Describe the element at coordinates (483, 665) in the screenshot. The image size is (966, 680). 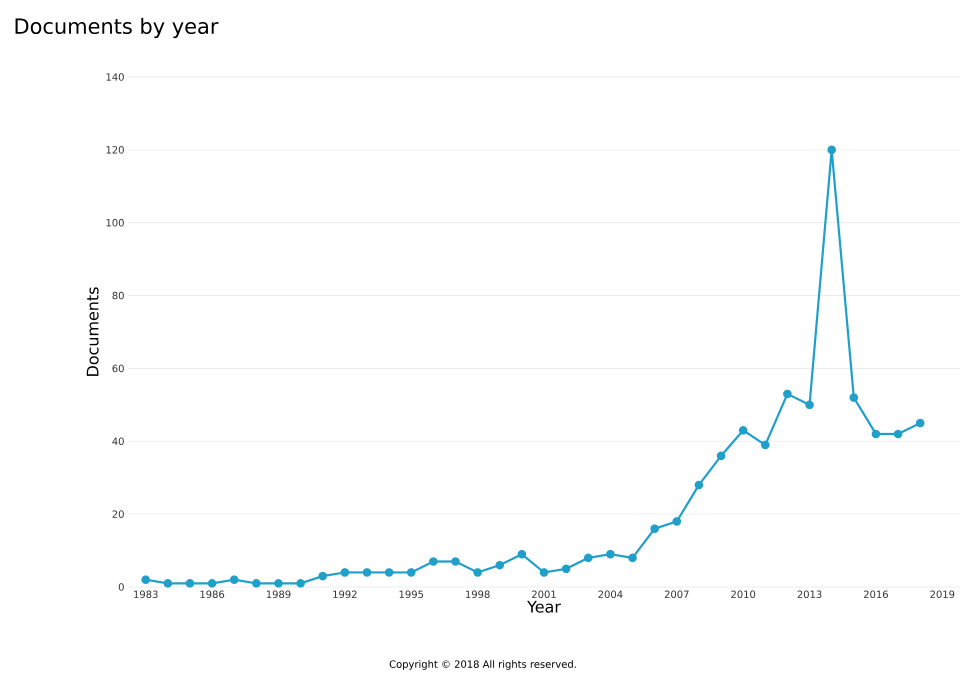
I see `text: Copyright © 2018 All rights reserved.` at that location.